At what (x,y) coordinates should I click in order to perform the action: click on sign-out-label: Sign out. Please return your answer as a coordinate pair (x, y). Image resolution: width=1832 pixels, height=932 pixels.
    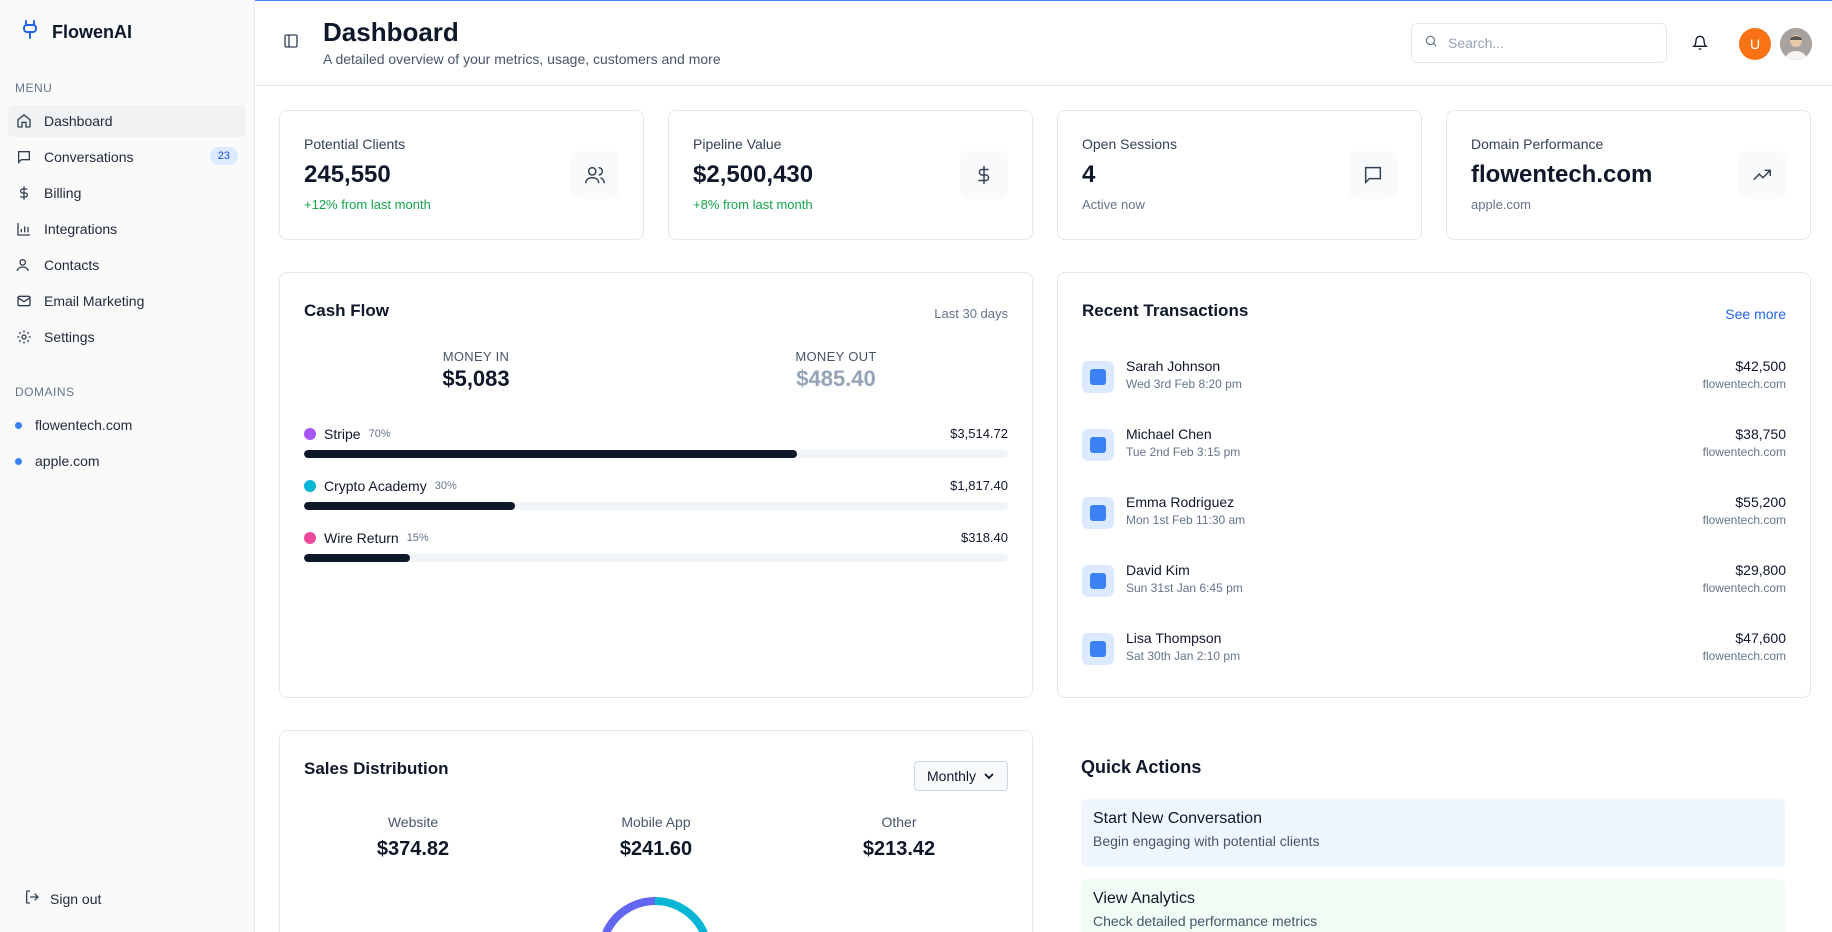
    Looking at the image, I should click on (76, 898).